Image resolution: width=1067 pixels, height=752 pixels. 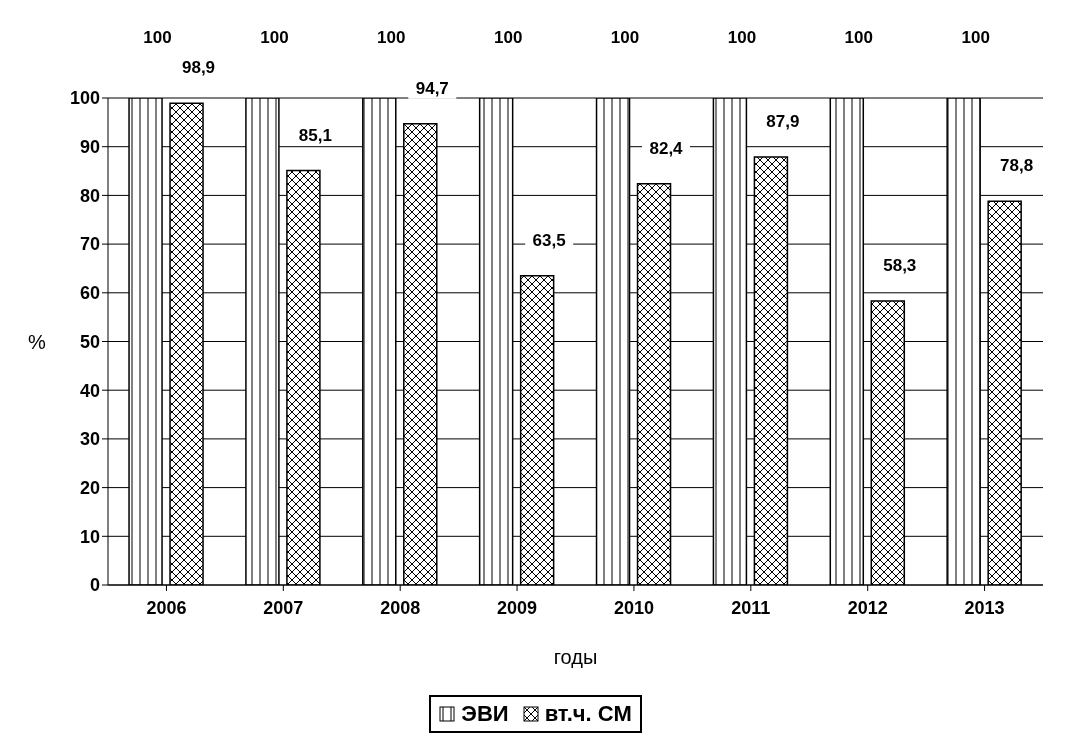 What do you see at coordinates (283, 607) in the screenshot?
I see `x-tick-label: 2007` at bounding box center [283, 607].